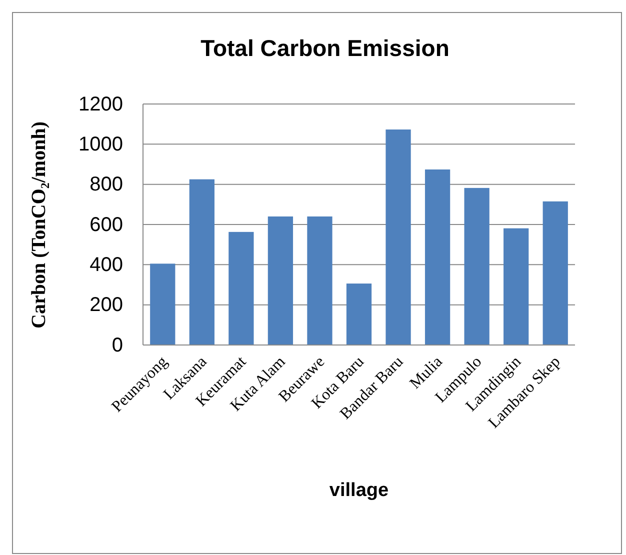 The image size is (626, 555). I want to click on y-tick-label: 600, so click(106, 225).